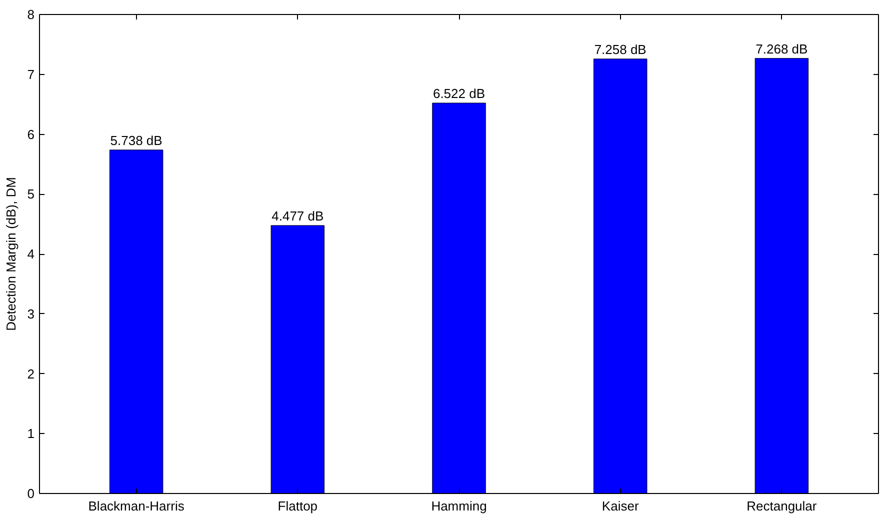 The width and height of the screenshot is (888, 516). What do you see at coordinates (621, 506) in the screenshot?
I see `x-tick-label: Kaiser` at bounding box center [621, 506].